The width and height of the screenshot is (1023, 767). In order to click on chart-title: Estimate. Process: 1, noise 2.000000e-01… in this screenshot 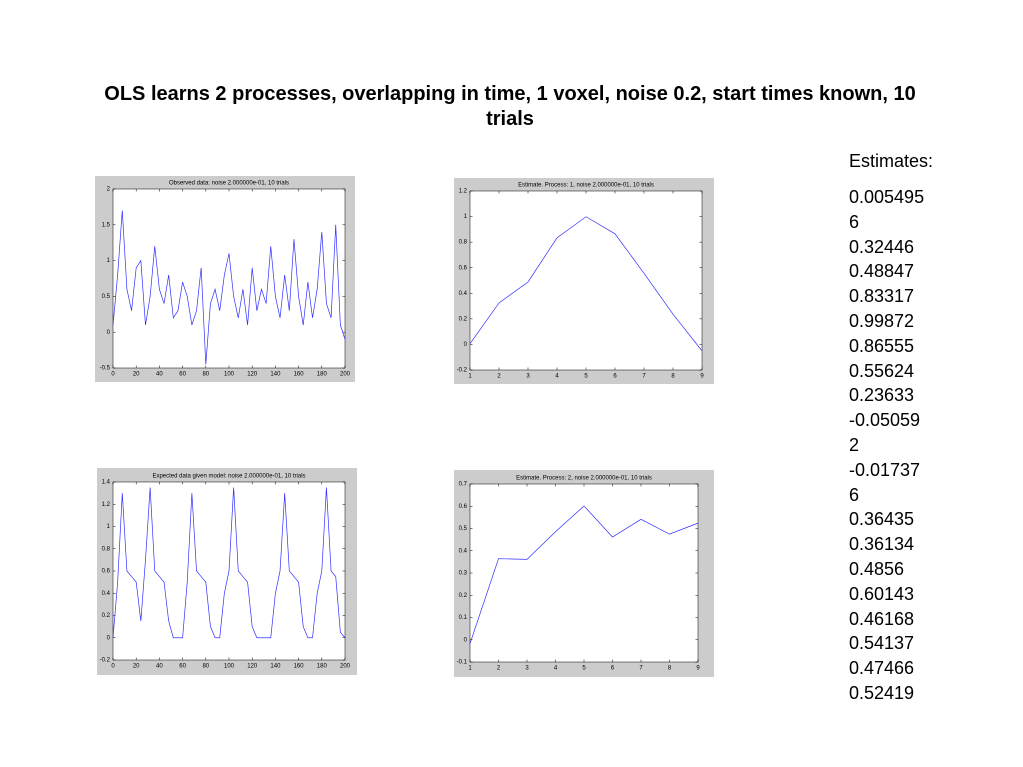, I will do `click(586, 186)`.